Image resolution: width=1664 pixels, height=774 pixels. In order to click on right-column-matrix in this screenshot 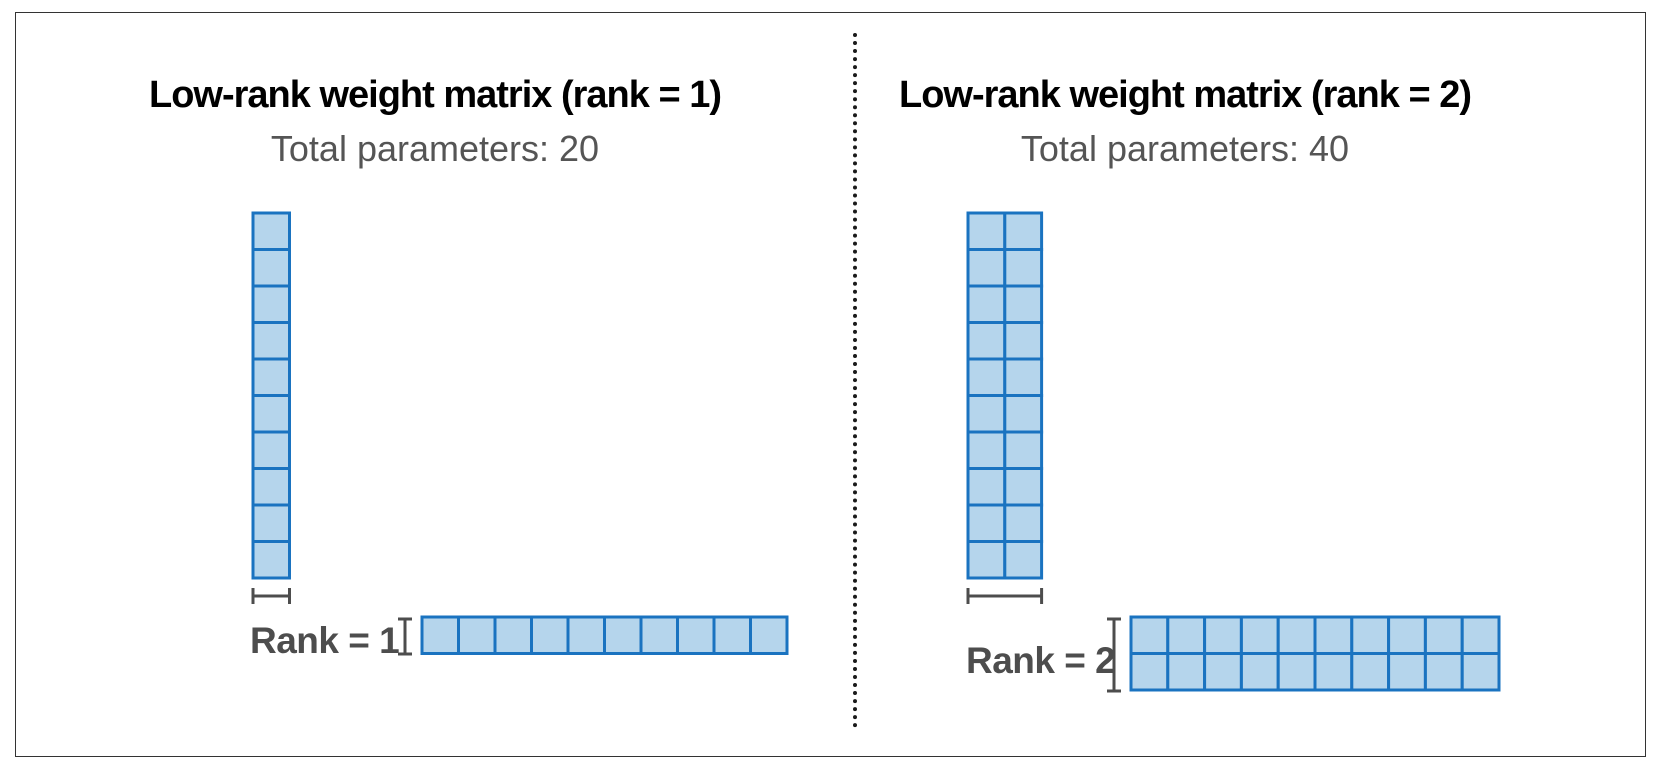, I will do `click(1005, 395)`.